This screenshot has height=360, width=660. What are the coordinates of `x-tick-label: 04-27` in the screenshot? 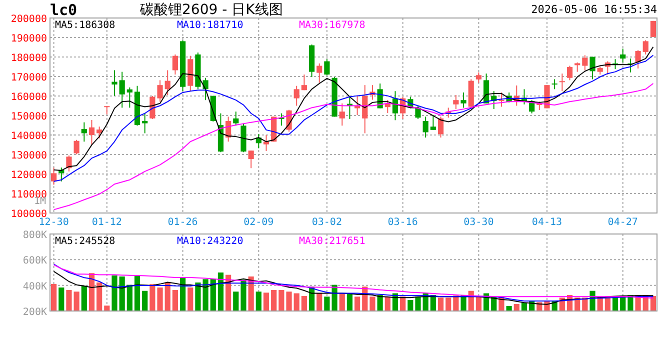 It's located at (623, 222).